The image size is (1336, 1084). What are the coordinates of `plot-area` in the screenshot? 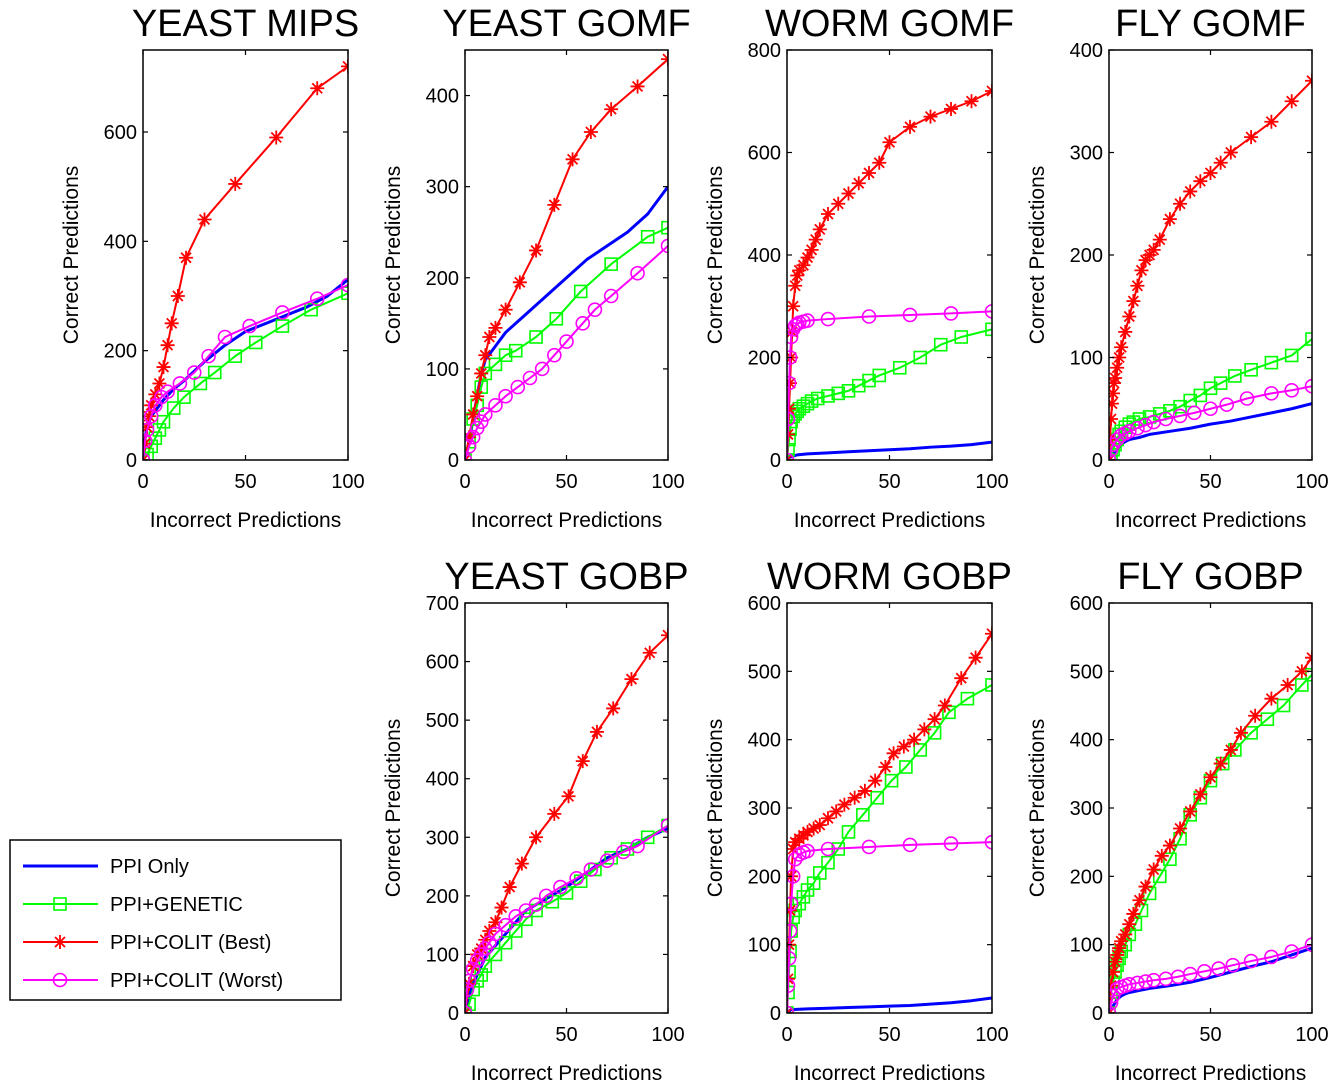 It's located at (889, 819).